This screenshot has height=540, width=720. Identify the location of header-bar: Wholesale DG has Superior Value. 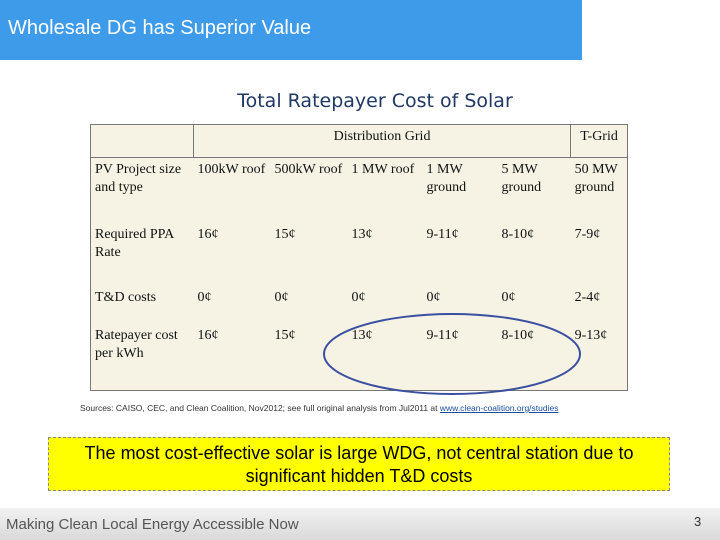
(291, 30).